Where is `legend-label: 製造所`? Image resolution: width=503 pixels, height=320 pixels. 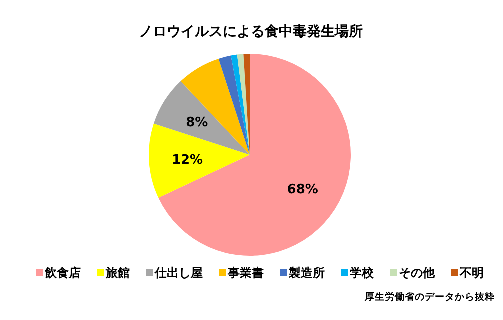 legend-label: 製造所 is located at coordinates (306, 273).